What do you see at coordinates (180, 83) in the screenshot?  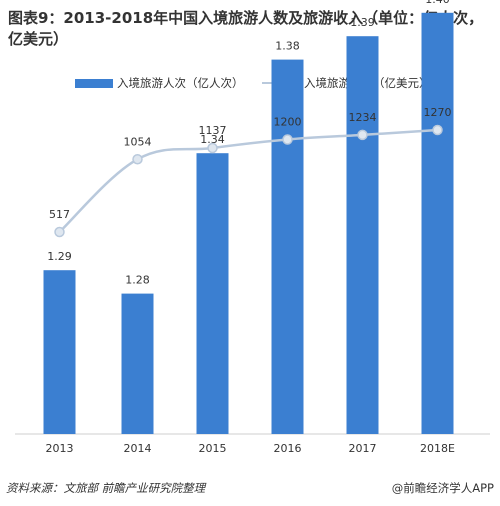 I see `legend-bar-label: 入境旅游人次（亿人次）` at bounding box center [180, 83].